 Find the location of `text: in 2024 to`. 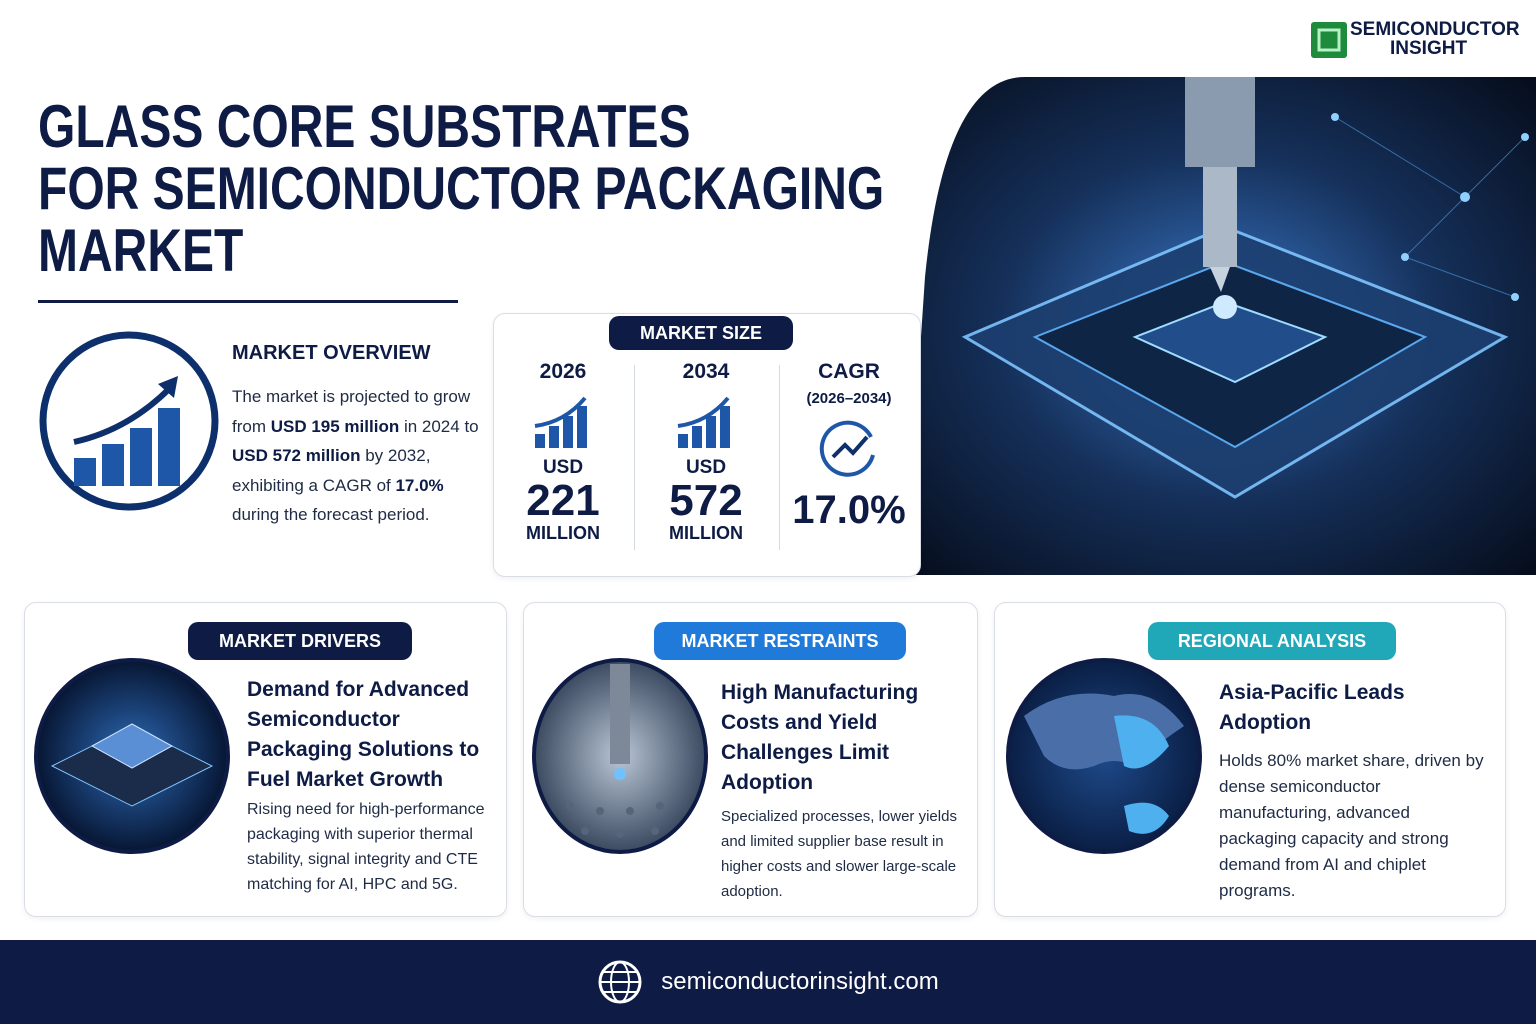

text: in 2024 to is located at coordinates (439, 426).